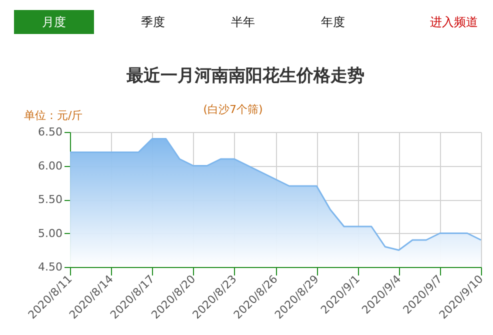 The height and width of the screenshot is (335, 493). What do you see at coordinates (153, 22) in the screenshot?
I see `text: 季度` at bounding box center [153, 22].